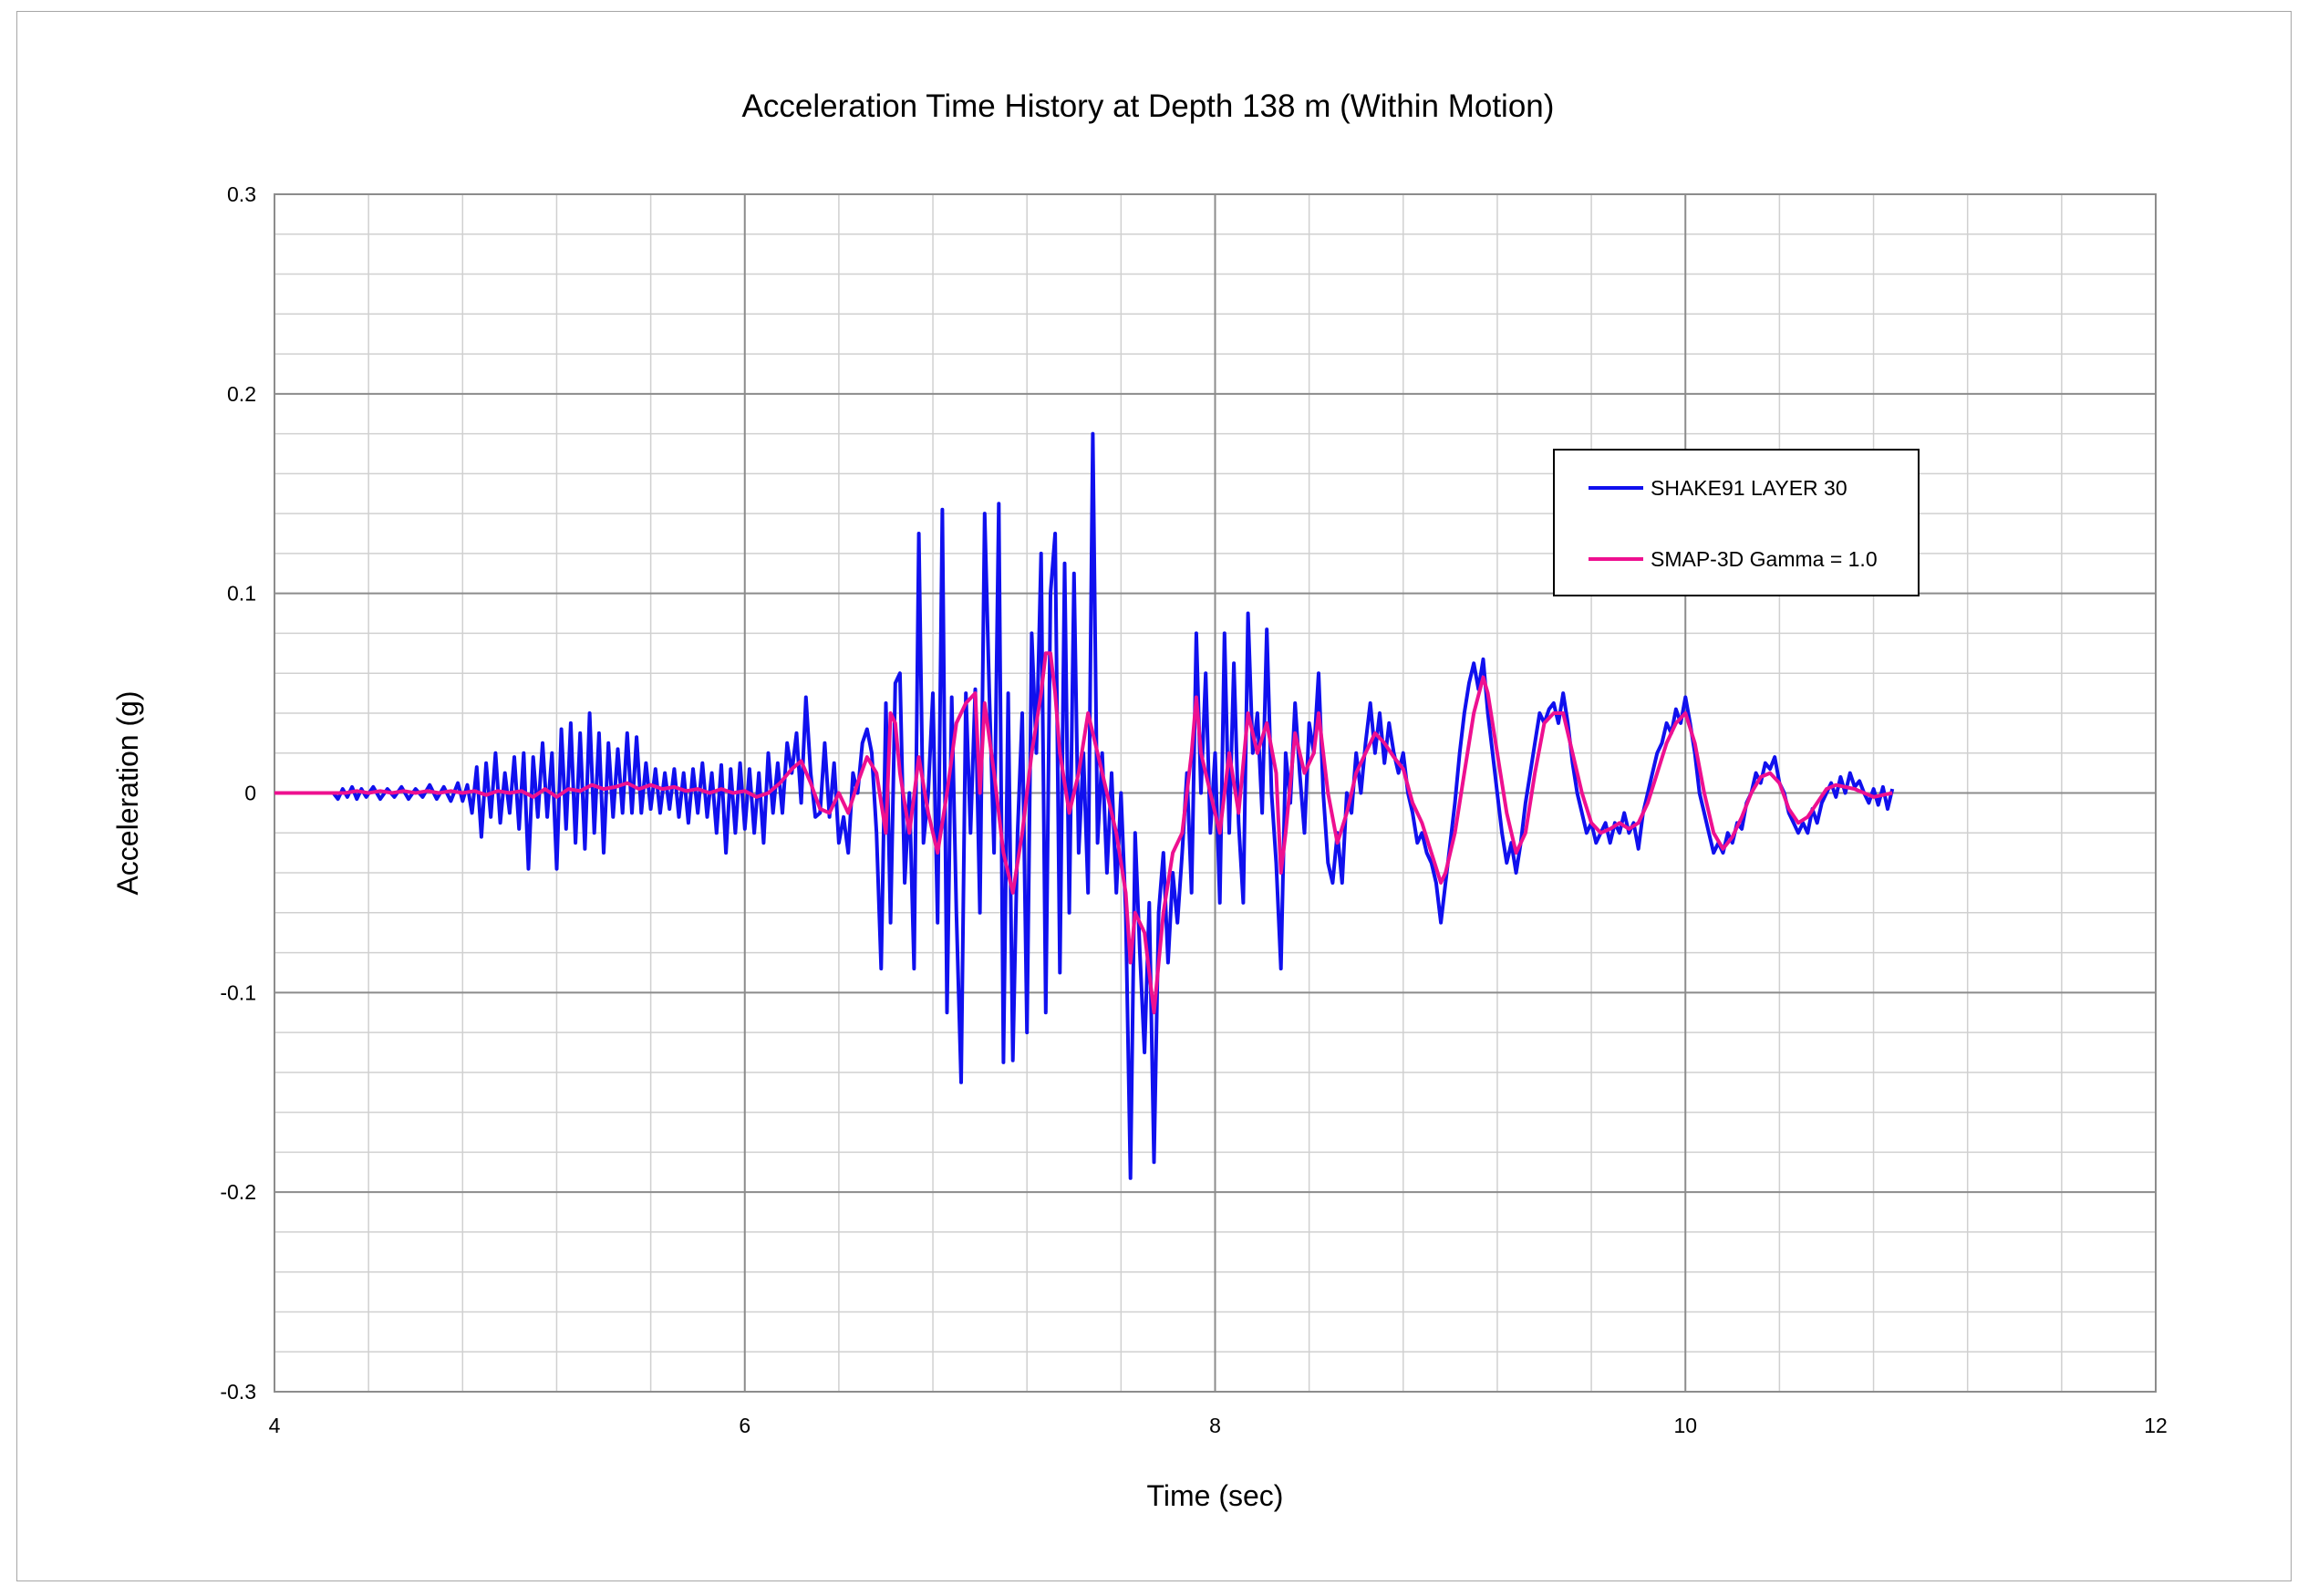  Describe the element at coordinates (241, 394) in the screenshot. I see `y-tick-label: 0.2` at that location.